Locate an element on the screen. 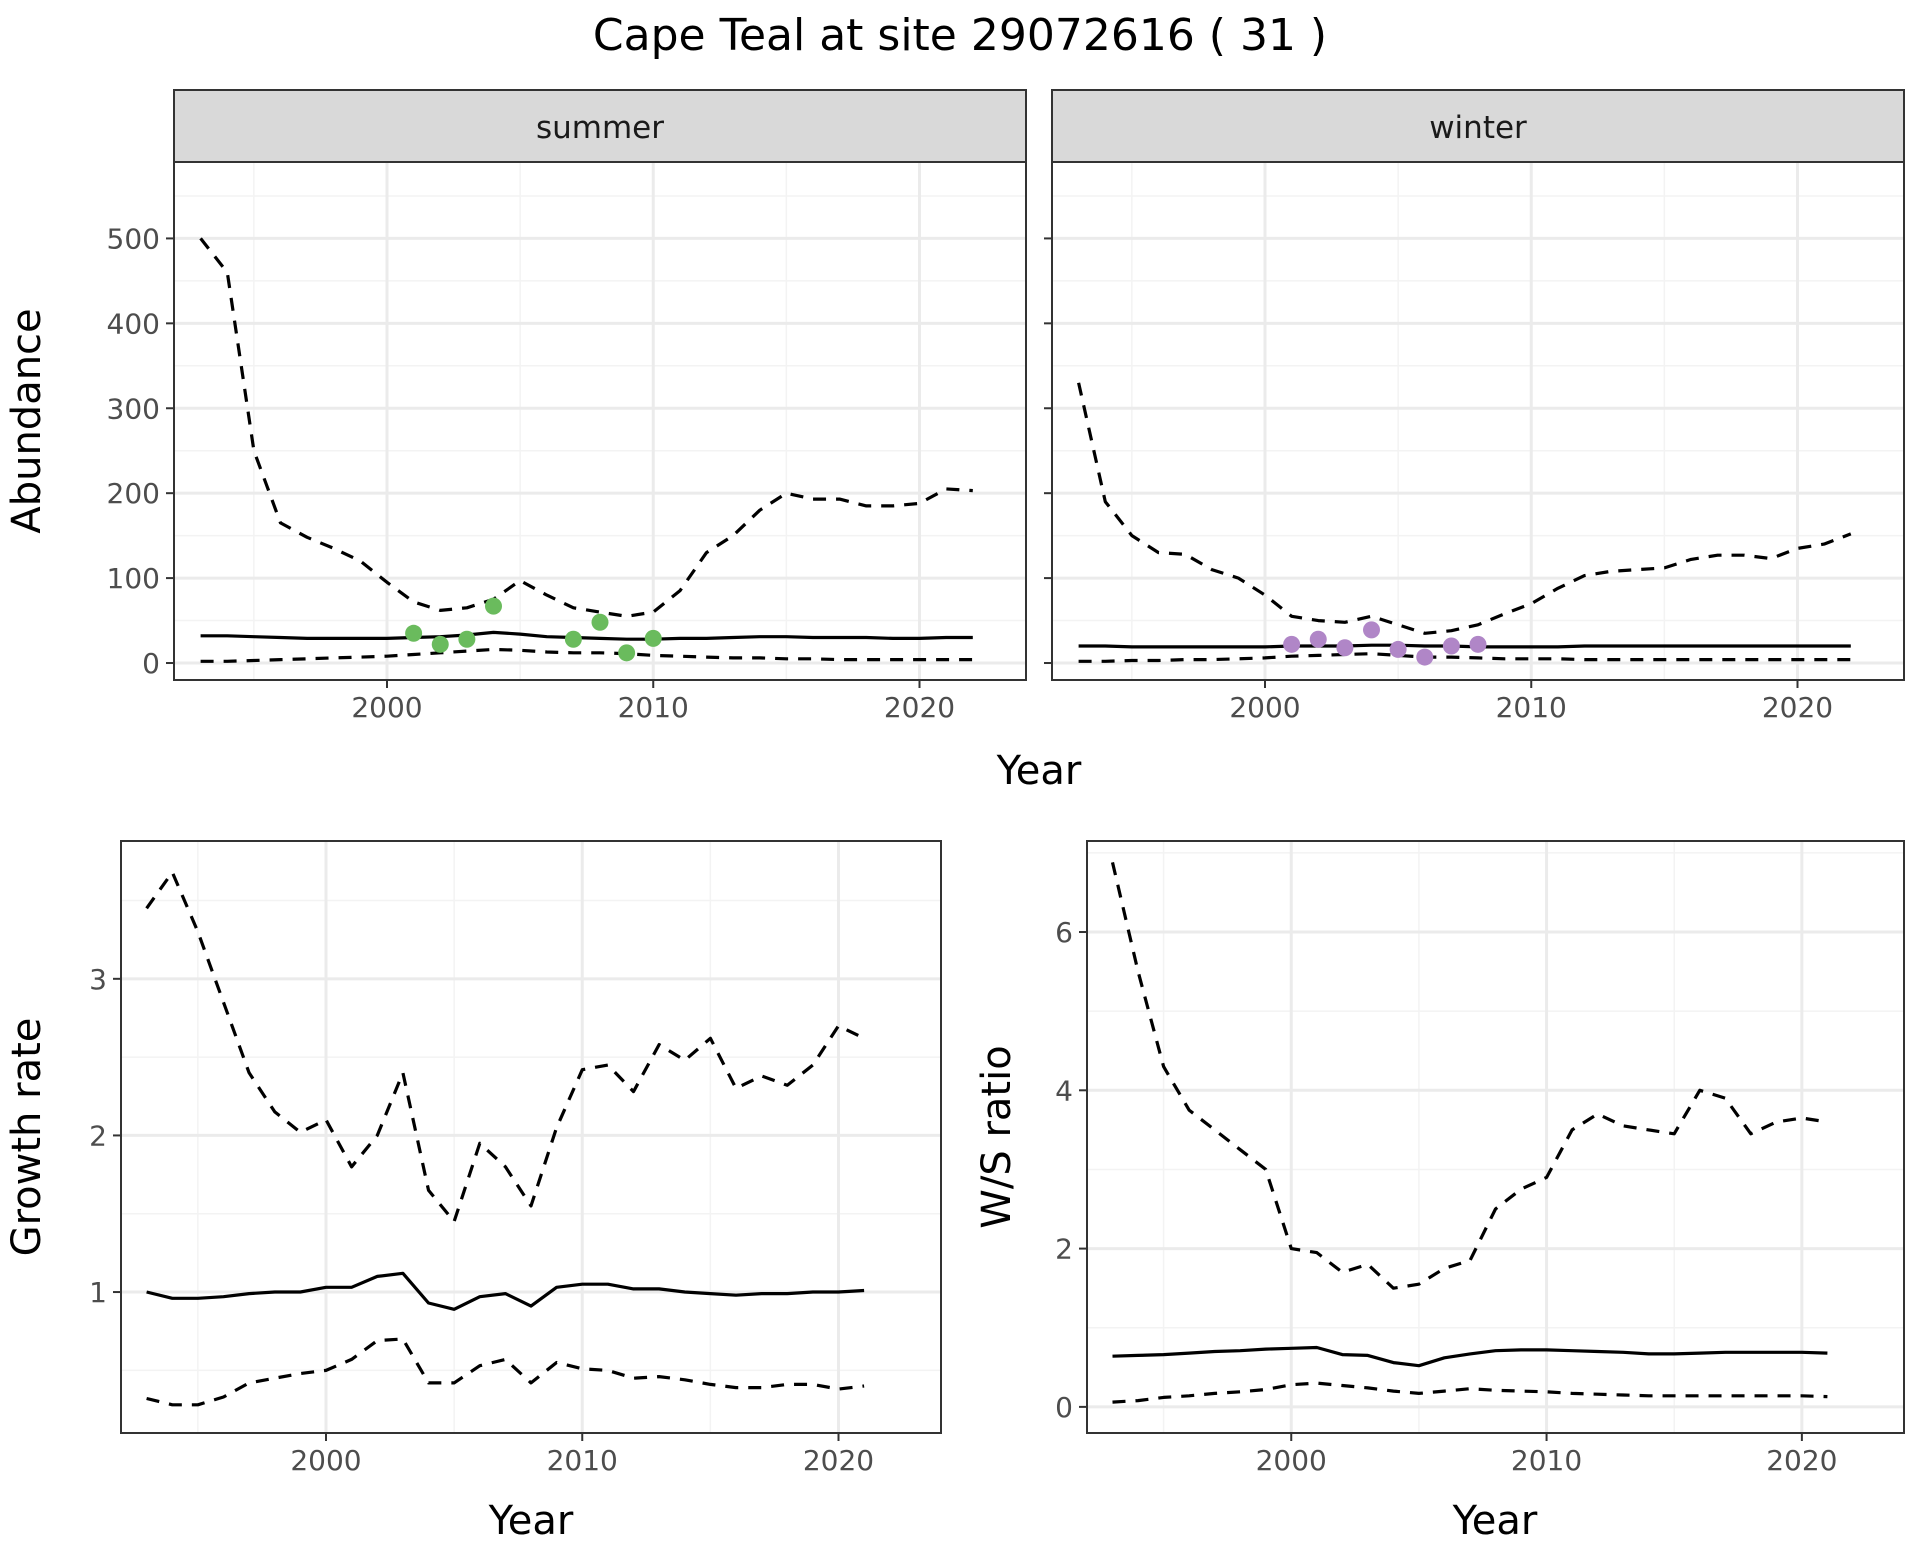  marks-growth-rate is located at coordinates (505, 1138).